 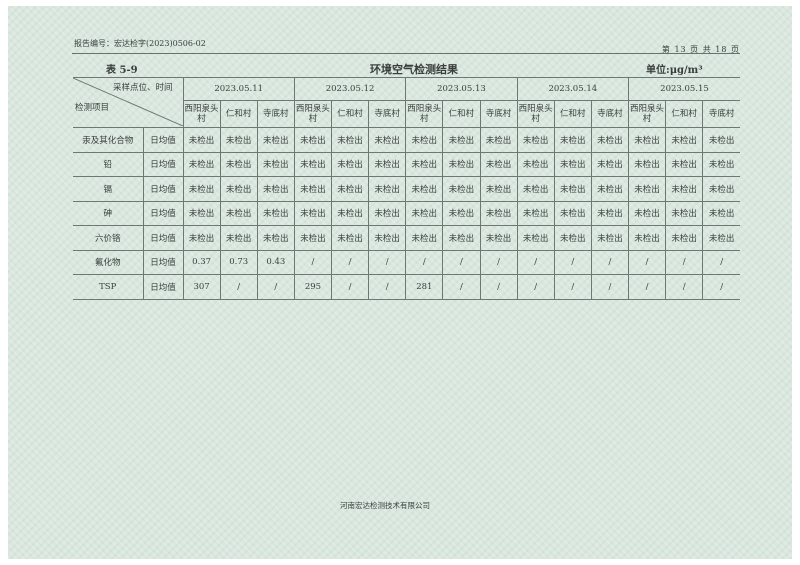 What do you see at coordinates (122, 70) in the screenshot?
I see `table-number: 表 5-9` at bounding box center [122, 70].